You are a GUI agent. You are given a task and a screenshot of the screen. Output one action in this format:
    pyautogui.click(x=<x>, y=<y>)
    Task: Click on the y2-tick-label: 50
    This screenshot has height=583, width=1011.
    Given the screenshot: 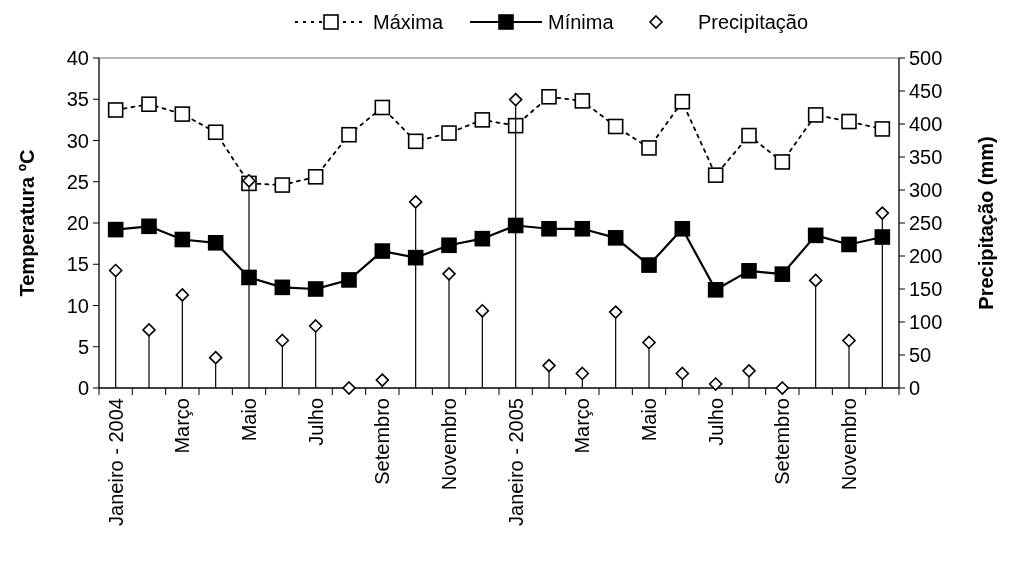 What is the action you would take?
    pyautogui.click(x=920, y=355)
    